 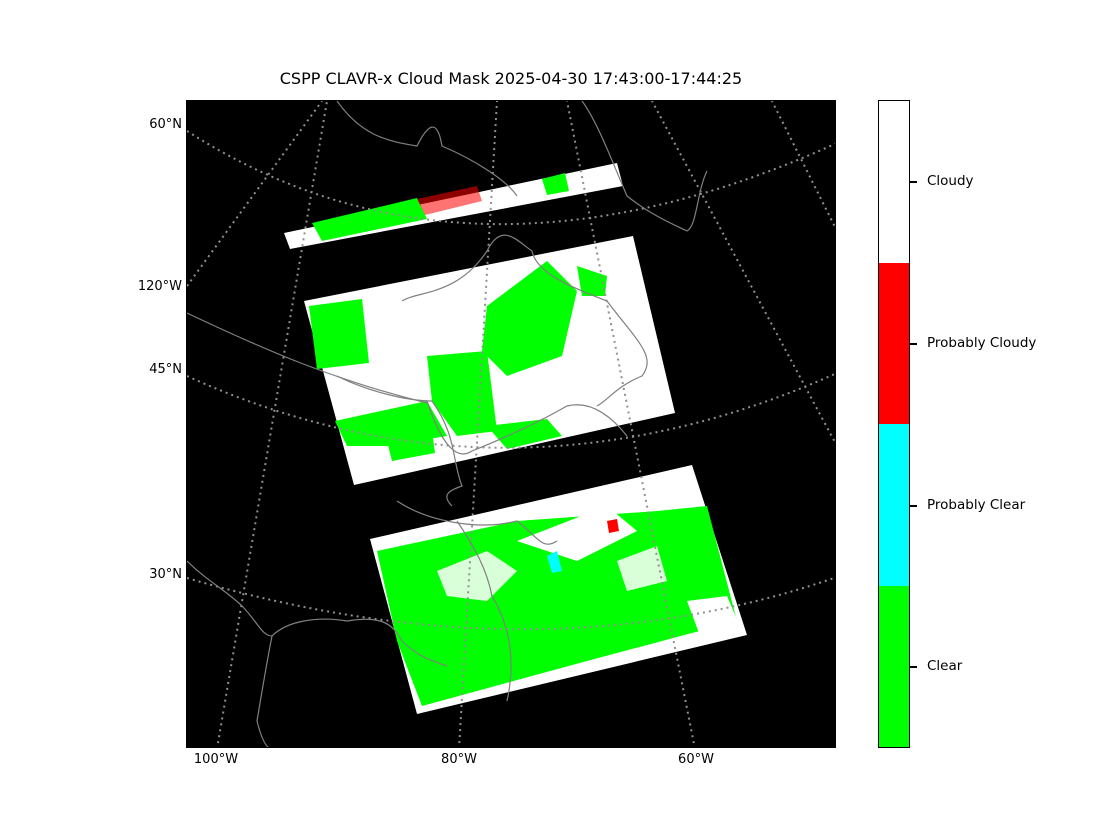 What do you see at coordinates (459, 759) in the screenshot?
I see `lon-label-80w: 80°W` at bounding box center [459, 759].